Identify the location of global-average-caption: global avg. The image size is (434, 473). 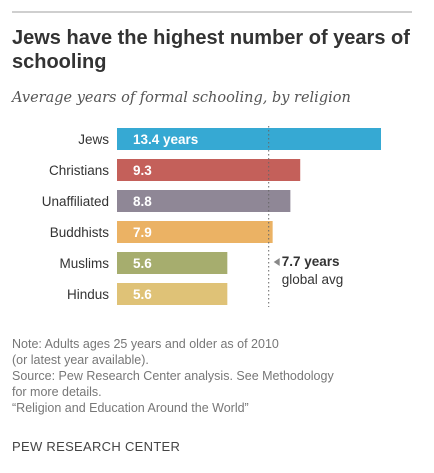
(313, 279).